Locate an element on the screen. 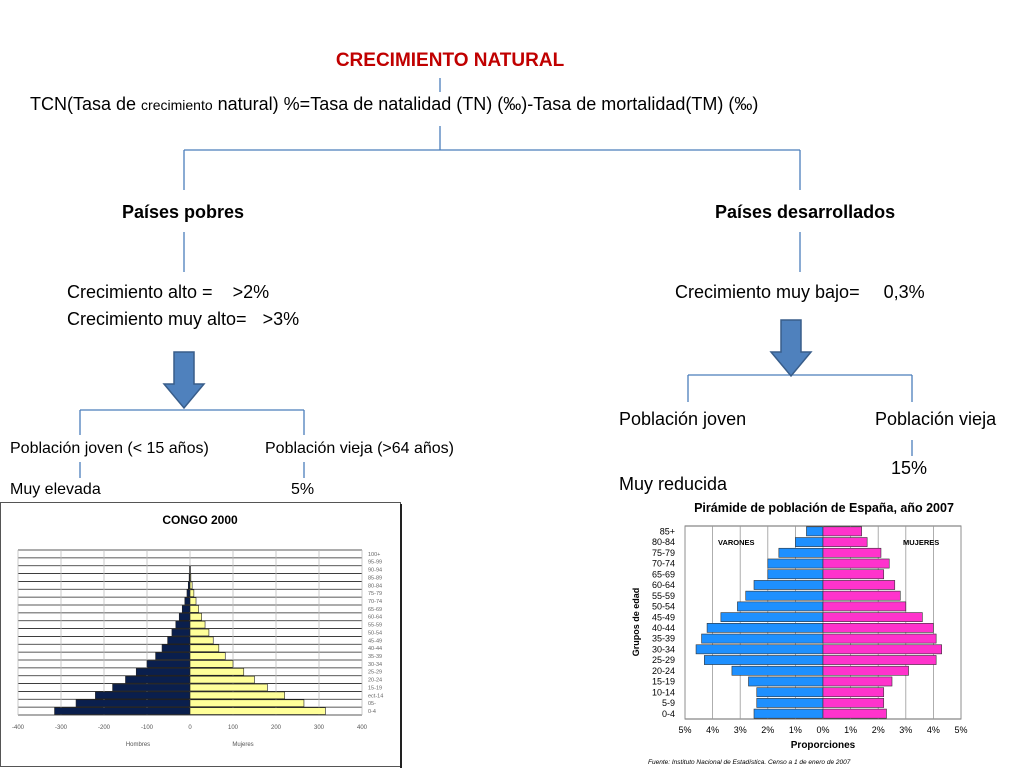 The width and height of the screenshot is (1024, 768). congo-age-label: 0-4 is located at coordinates (372, 712).